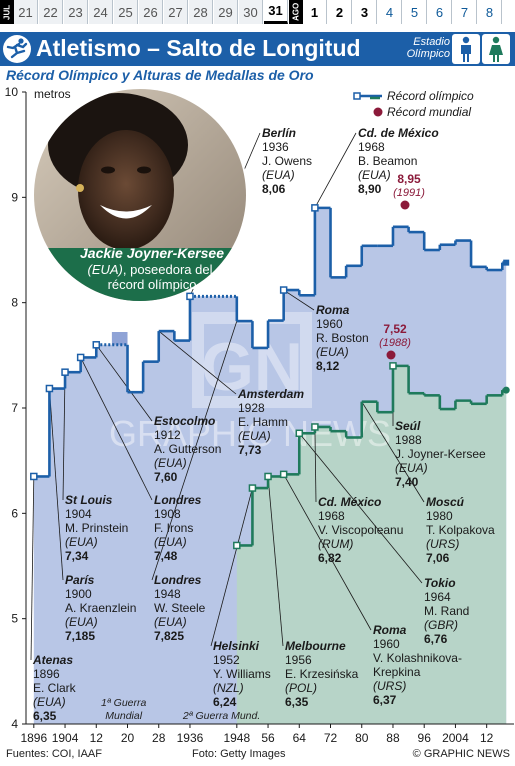 The image size is (515, 766). Describe the element at coordinates (242, 674) in the screenshot. I see `annotation-athlete: Y. Williams` at that location.